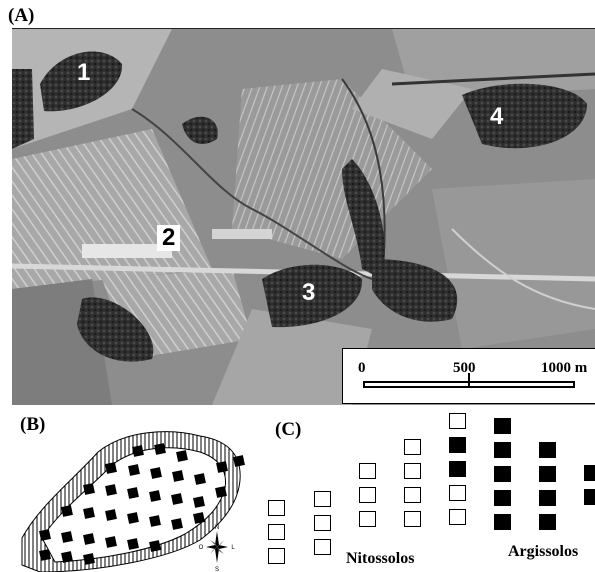  I want to click on plot-sampling-diagram, so click(133, 501).